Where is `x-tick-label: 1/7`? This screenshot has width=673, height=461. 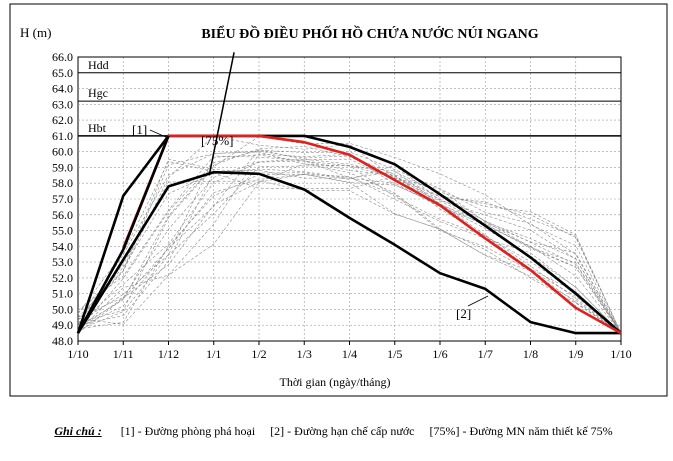
x-tick-label: 1/7 is located at coordinates (485, 354).